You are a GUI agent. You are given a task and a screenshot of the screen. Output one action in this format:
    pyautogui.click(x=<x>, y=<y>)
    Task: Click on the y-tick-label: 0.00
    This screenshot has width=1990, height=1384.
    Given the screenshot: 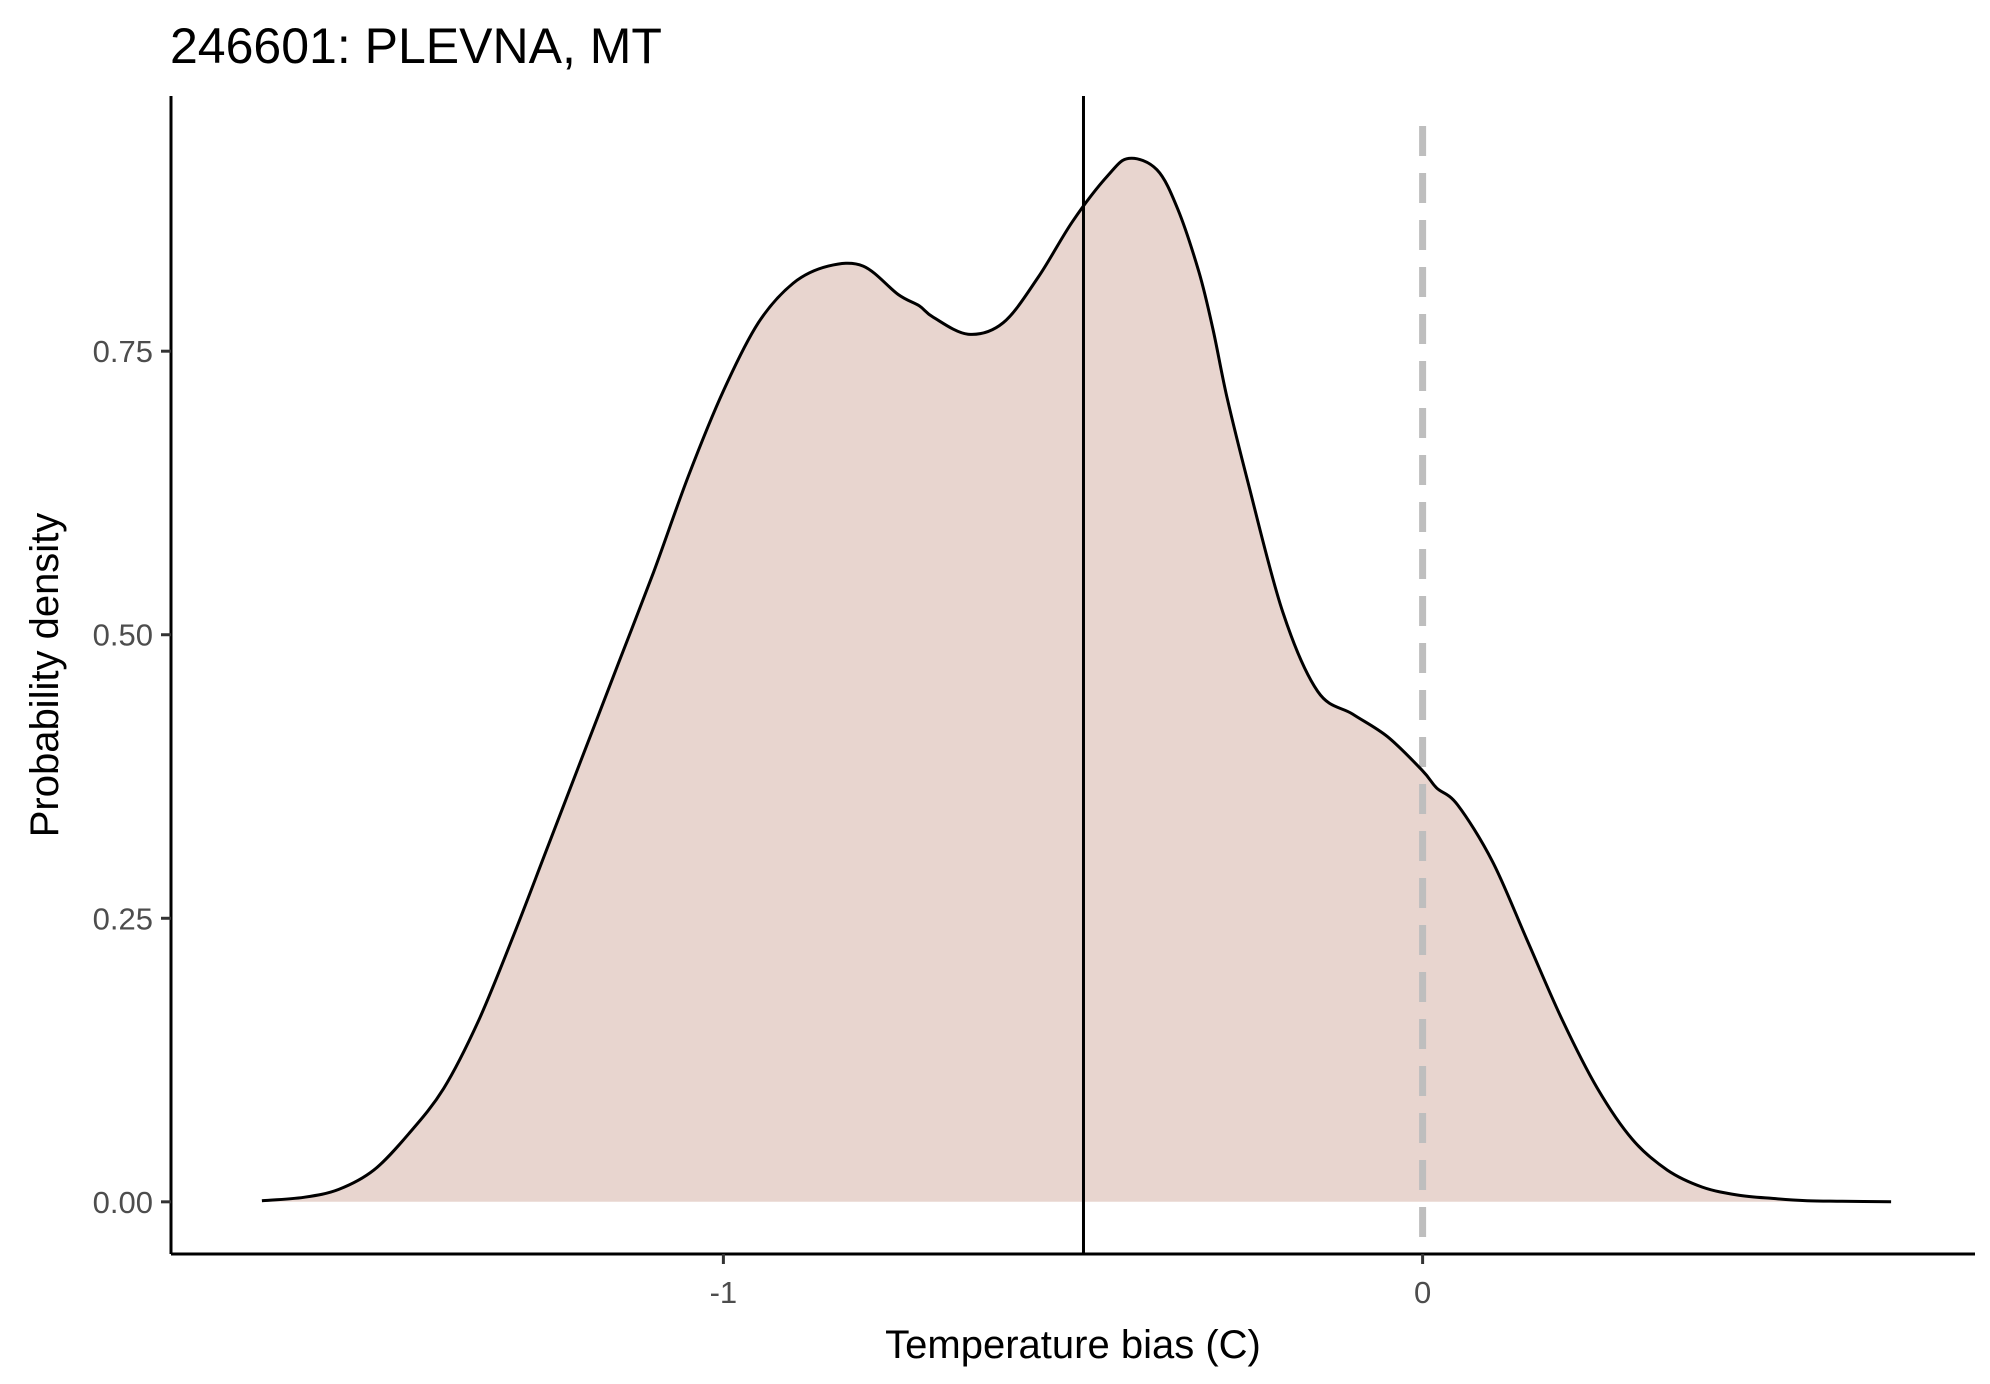 What is the action you would take?
    pyautogui.click(x=123, y=1202)
    